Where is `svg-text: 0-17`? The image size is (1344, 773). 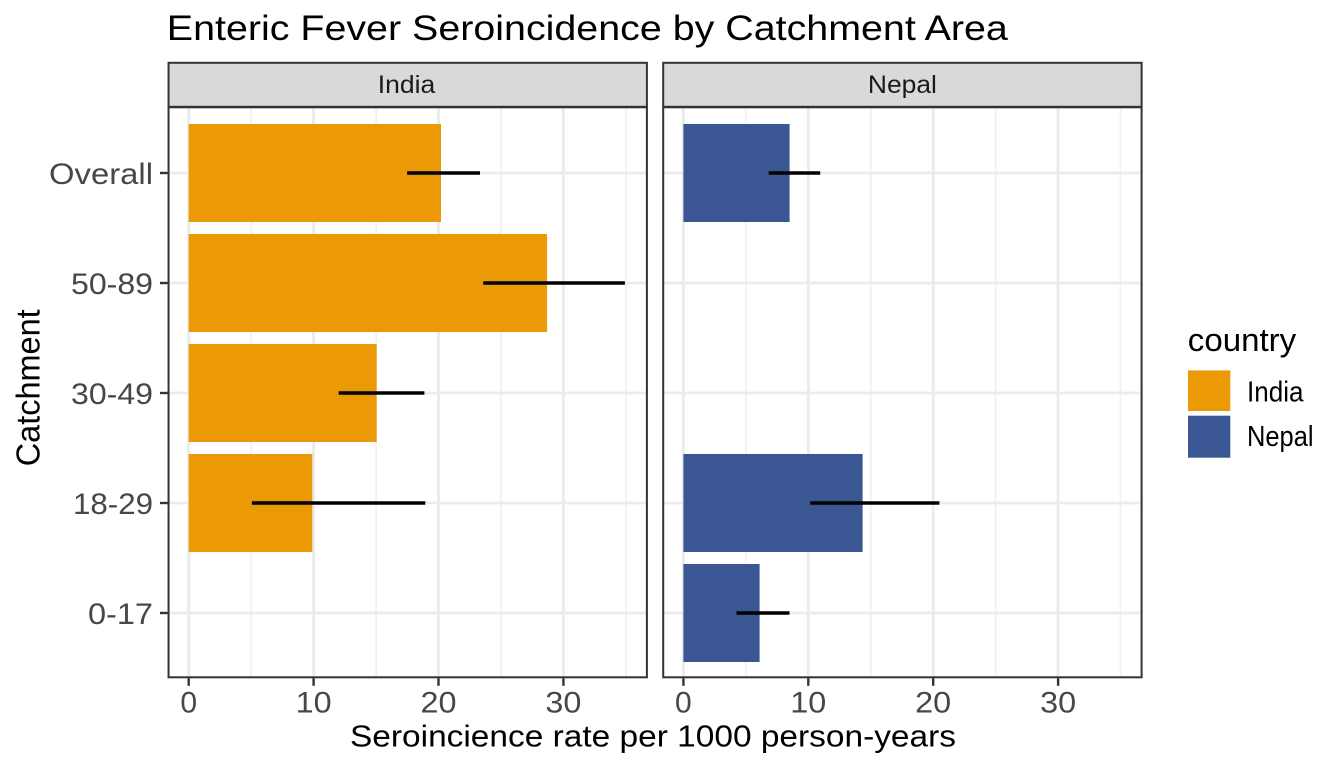
svg-text: 0-17 is located at coordinates (120, 614).